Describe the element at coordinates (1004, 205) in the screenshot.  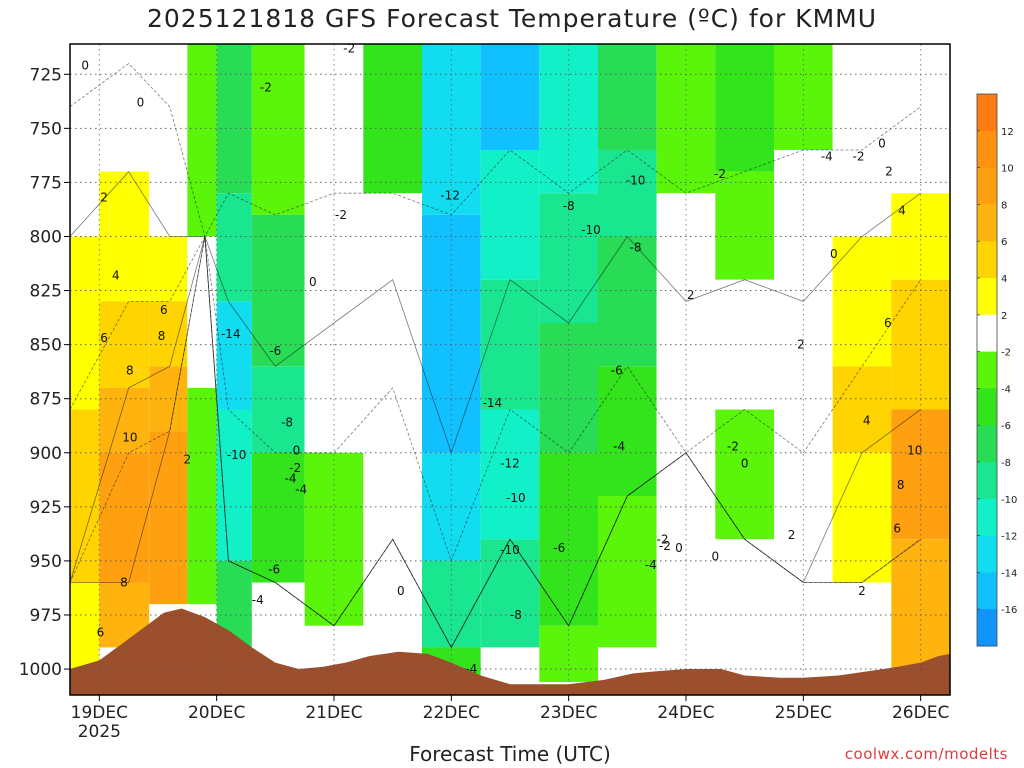
I see `colorbar-tick-label: 8` at that location.